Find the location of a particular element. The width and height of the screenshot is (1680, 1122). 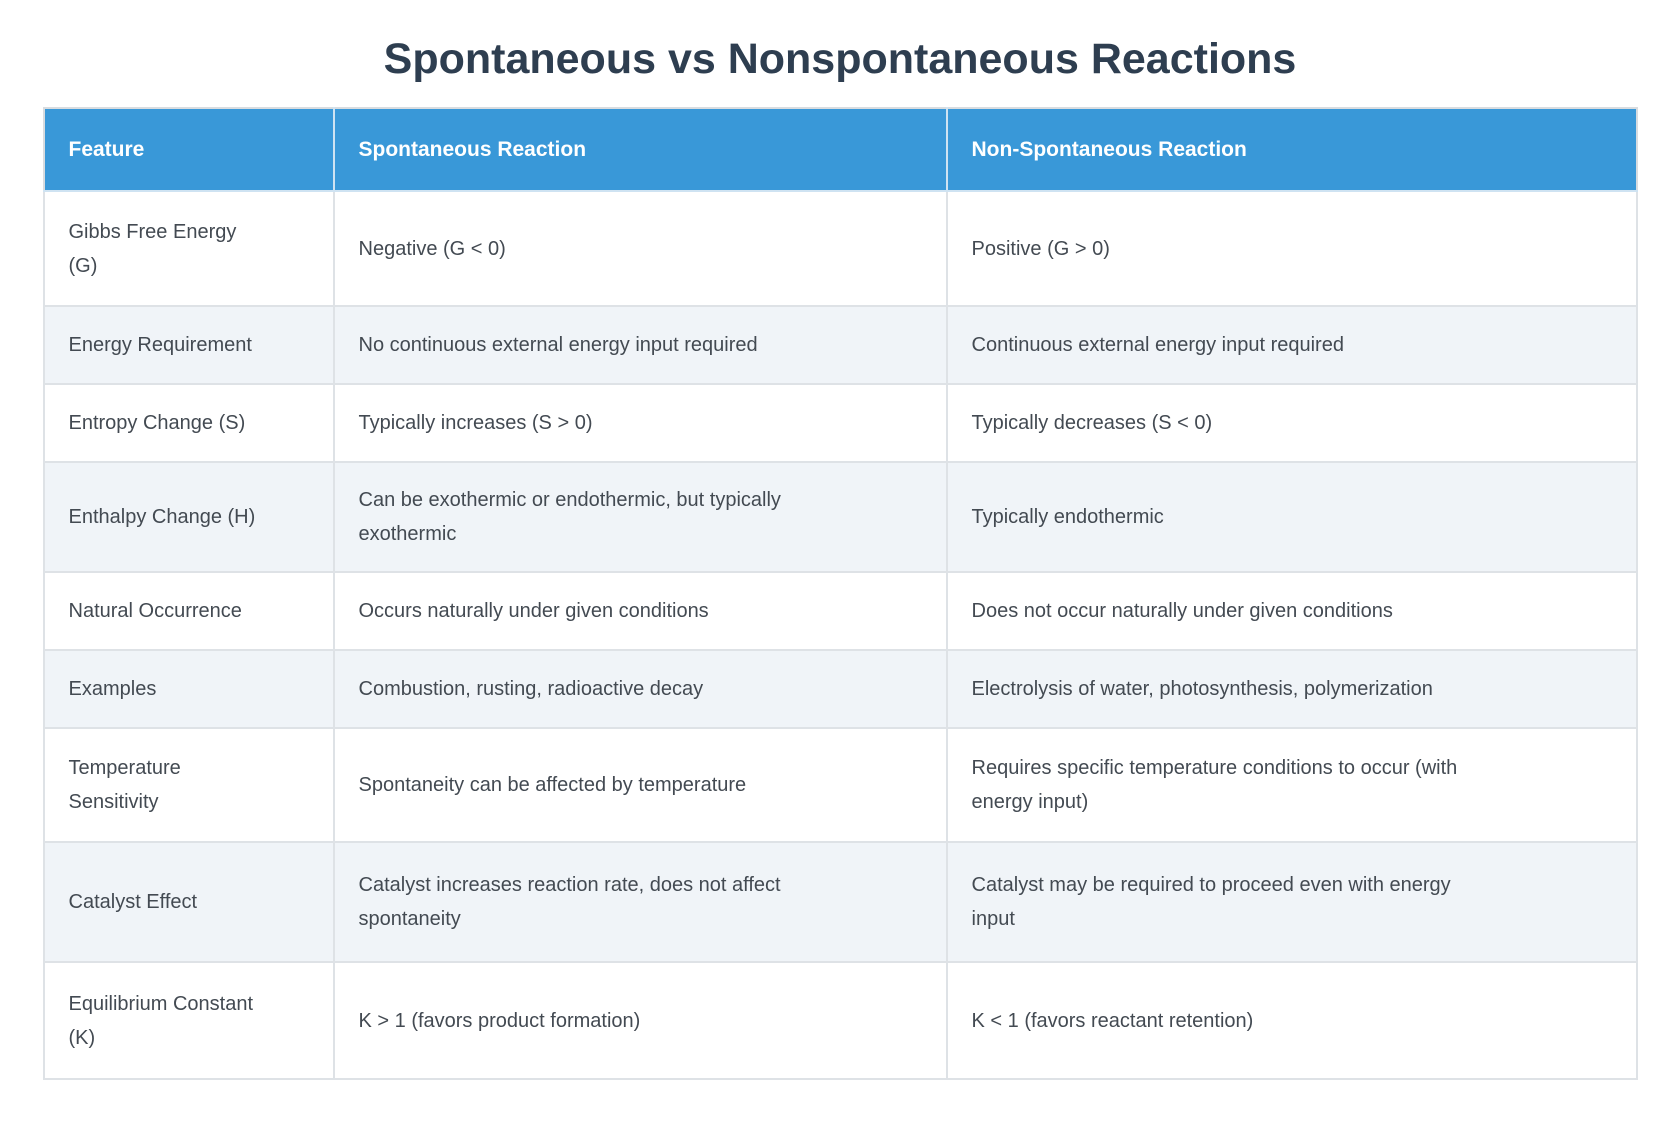

nonspontaneous-cell: Typically decreases (S < 0) is located at coordinates (1291, 423).